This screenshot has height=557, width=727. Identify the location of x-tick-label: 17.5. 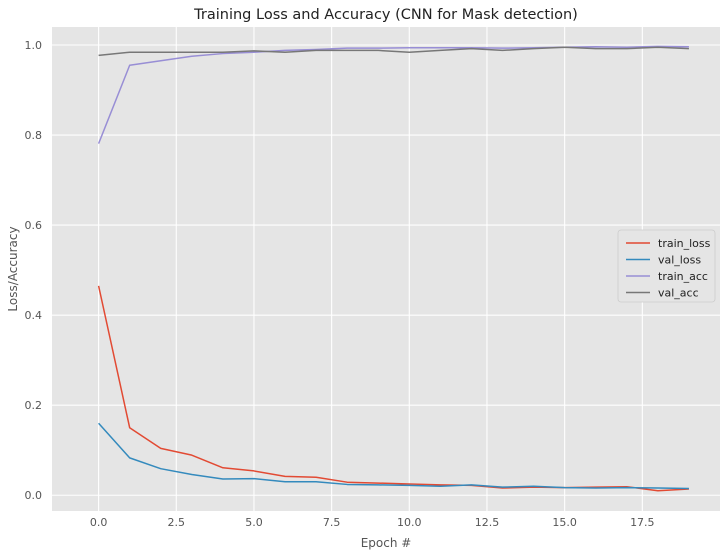
(642, 522).